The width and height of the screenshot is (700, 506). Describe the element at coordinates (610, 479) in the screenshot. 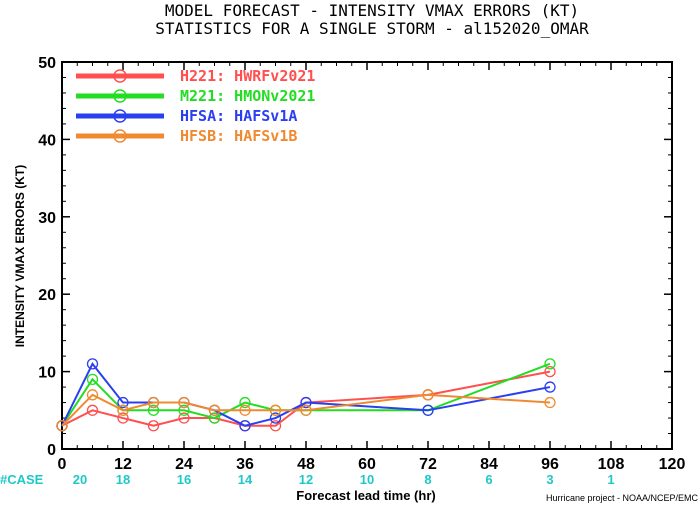

I see `case-count: 1` at that location.